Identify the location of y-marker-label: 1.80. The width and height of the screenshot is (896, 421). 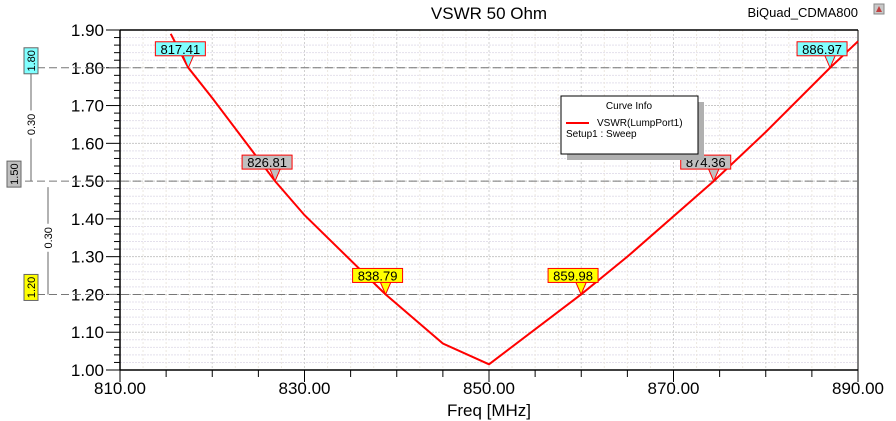
(32, 60).